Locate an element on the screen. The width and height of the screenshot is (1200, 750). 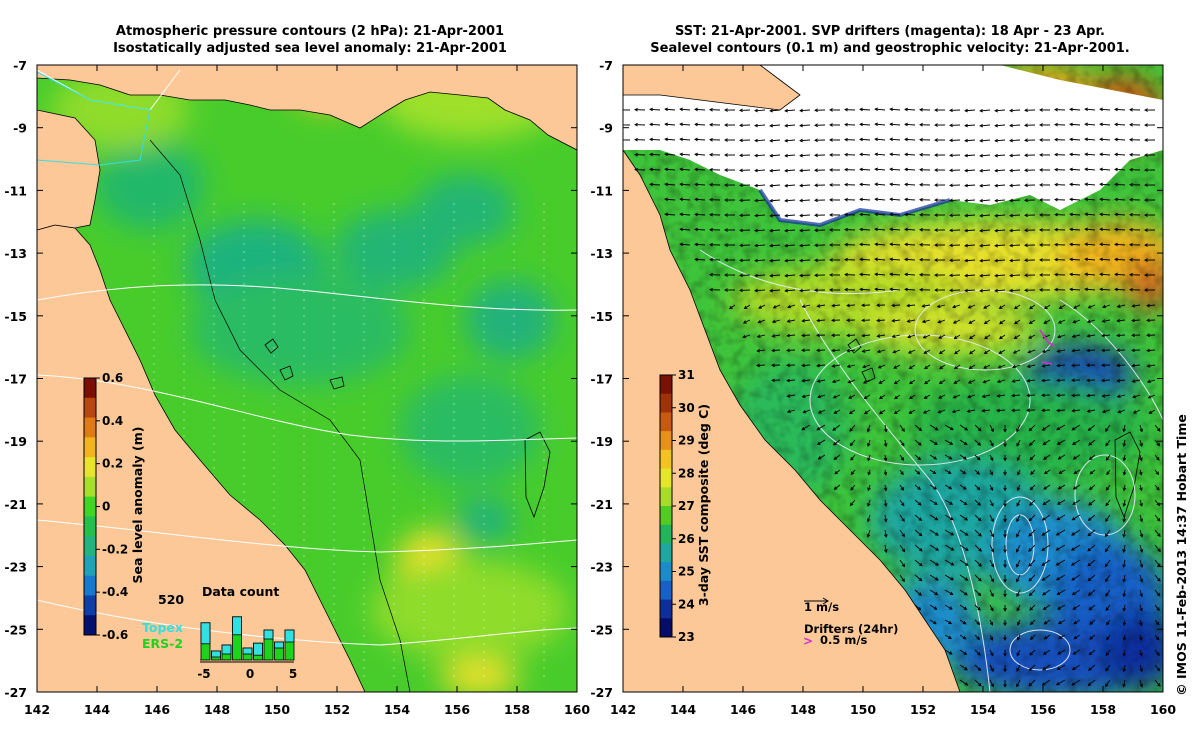
y-tick-label: -23 is located at coordinates (601, 567).